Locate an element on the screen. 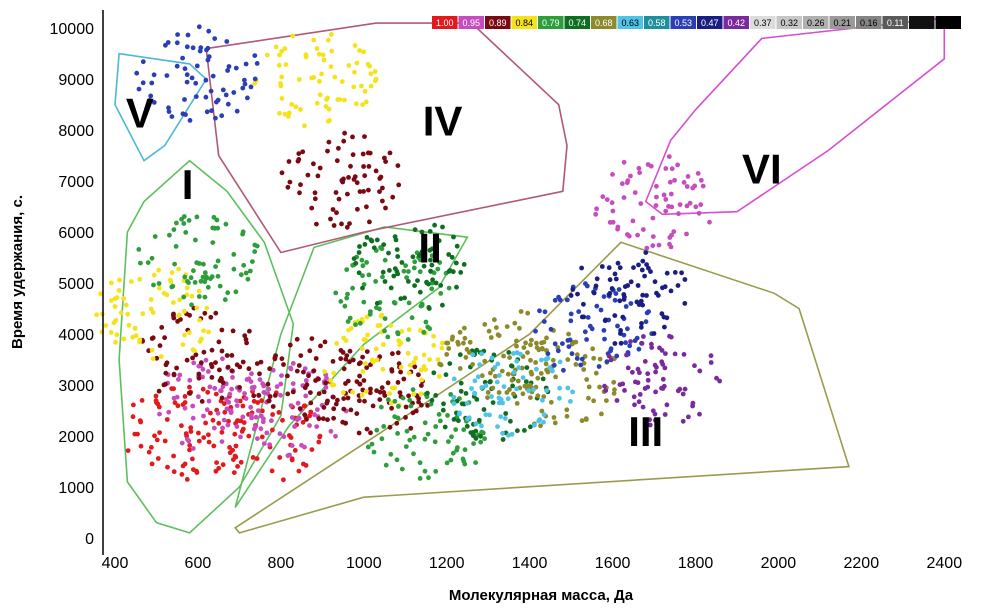 Image resolution: width=995 pixels, height=608 pixels. x-tick-label: 1400 is located at coordinates (530, 563).